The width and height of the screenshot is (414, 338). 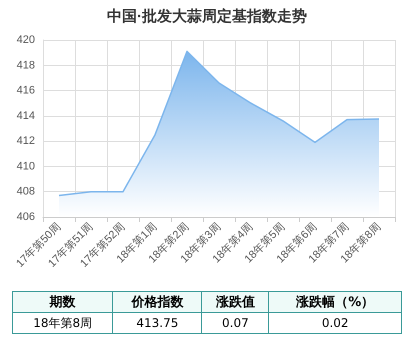 I want to click on chart-title: 中国·批发大蒜周定基指数走势, so click(x=207, y=16).